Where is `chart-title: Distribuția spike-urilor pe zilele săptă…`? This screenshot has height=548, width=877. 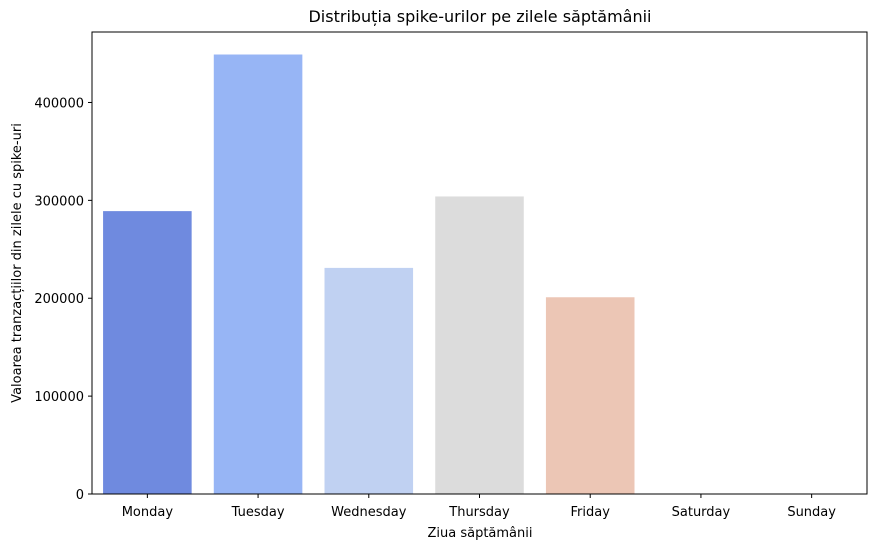 chart-title: Distribuția spike-urilor pe zilele săptă… is located at coordinates (479, 16).